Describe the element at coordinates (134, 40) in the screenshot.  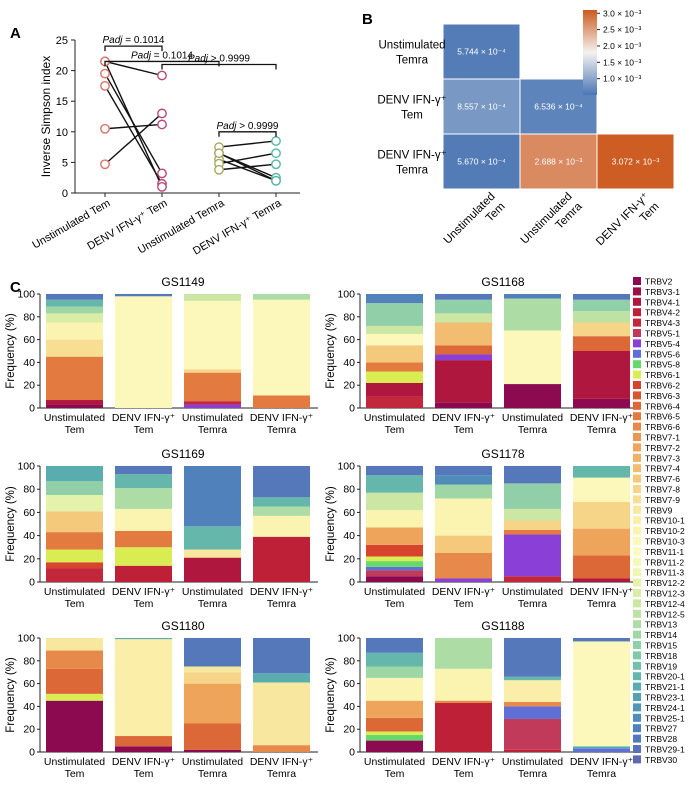
I see `significance-label: Padj = 0.1014` at that location.